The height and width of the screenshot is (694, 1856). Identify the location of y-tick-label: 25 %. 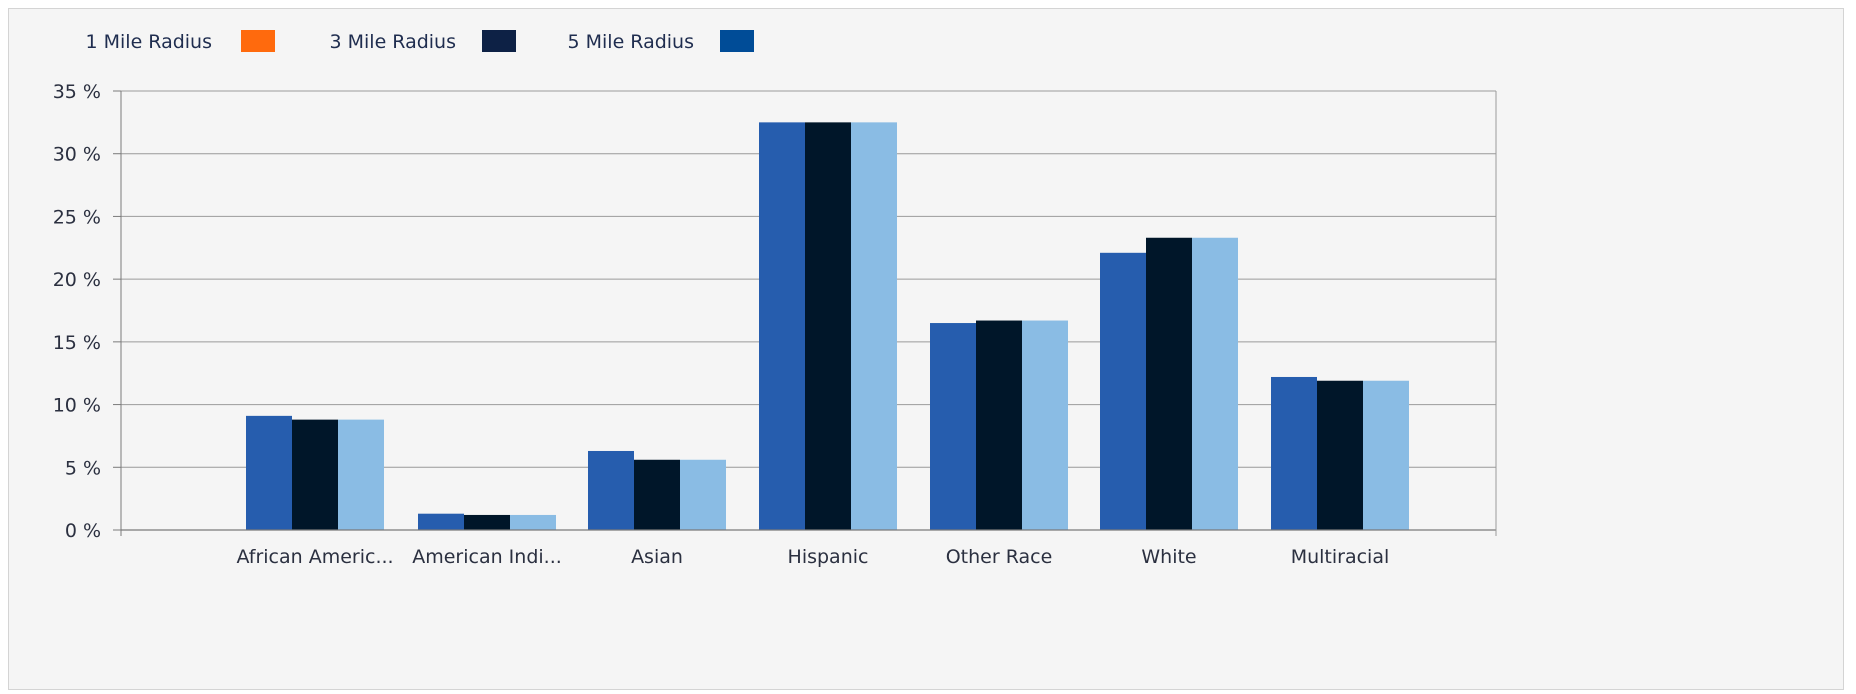
(77, 217).